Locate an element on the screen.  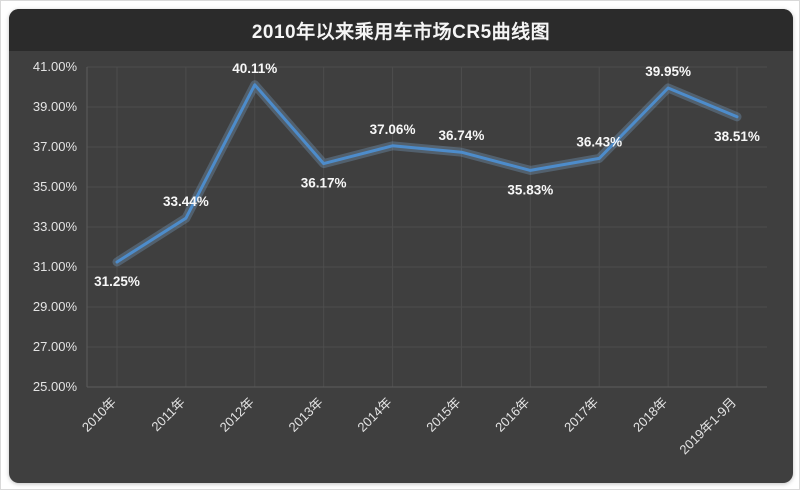
svg-text: 2014年 is located at coordinates (374, 415).